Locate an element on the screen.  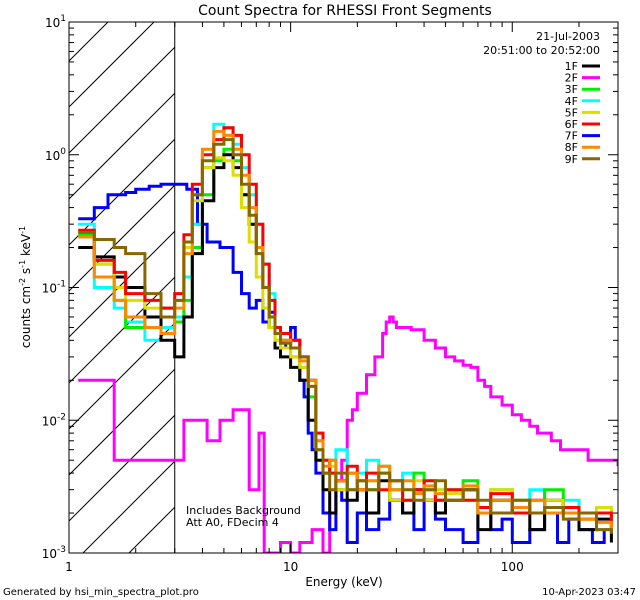
legend-label-4F: 4F is located at coordinates (571, 101).